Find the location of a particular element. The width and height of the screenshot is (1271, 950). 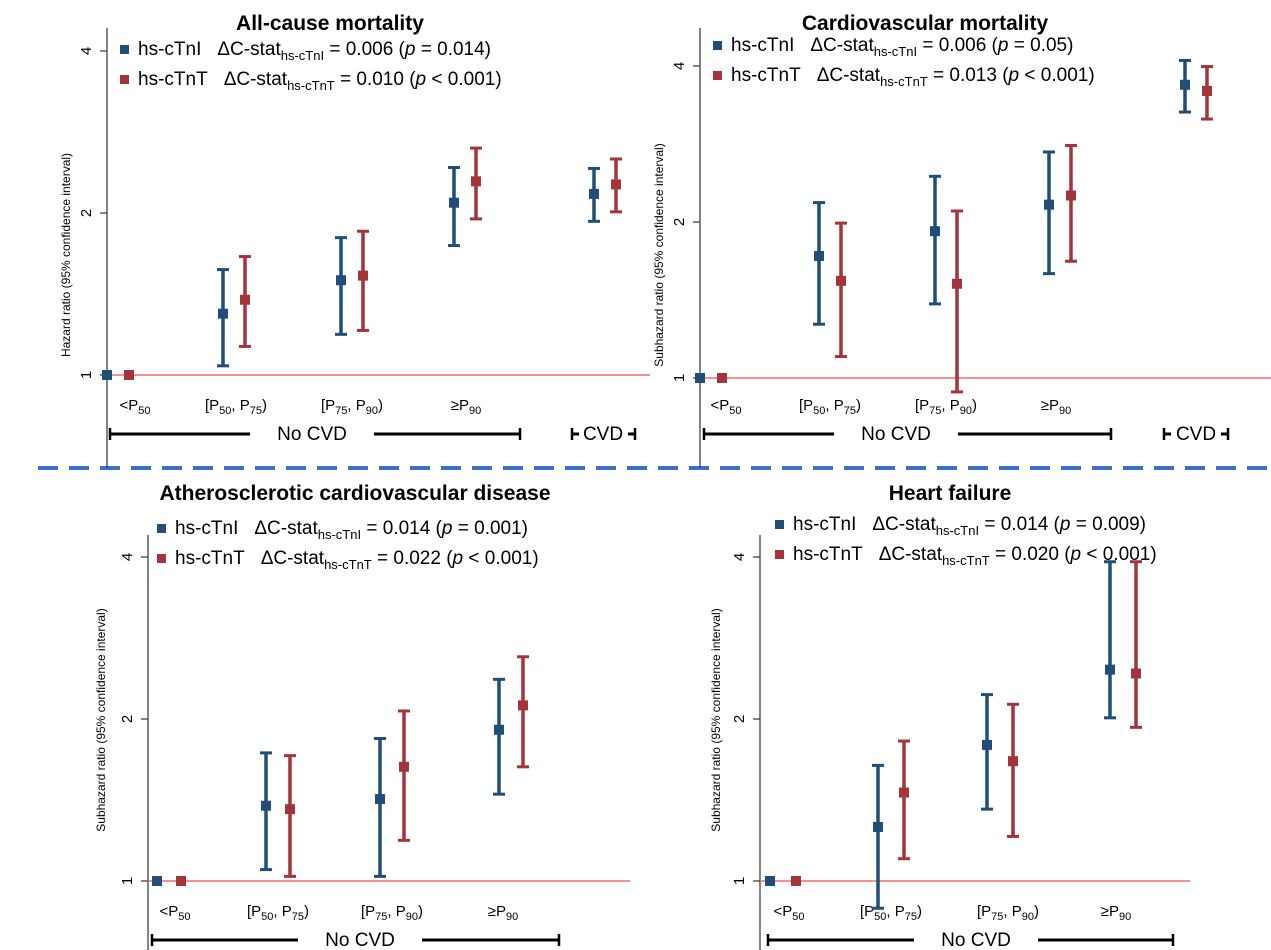

legend-entry: hs-cTnI ΔC-staths-cTnI = 0.006 (p = 0.05) is located at coordinates (902, 47).